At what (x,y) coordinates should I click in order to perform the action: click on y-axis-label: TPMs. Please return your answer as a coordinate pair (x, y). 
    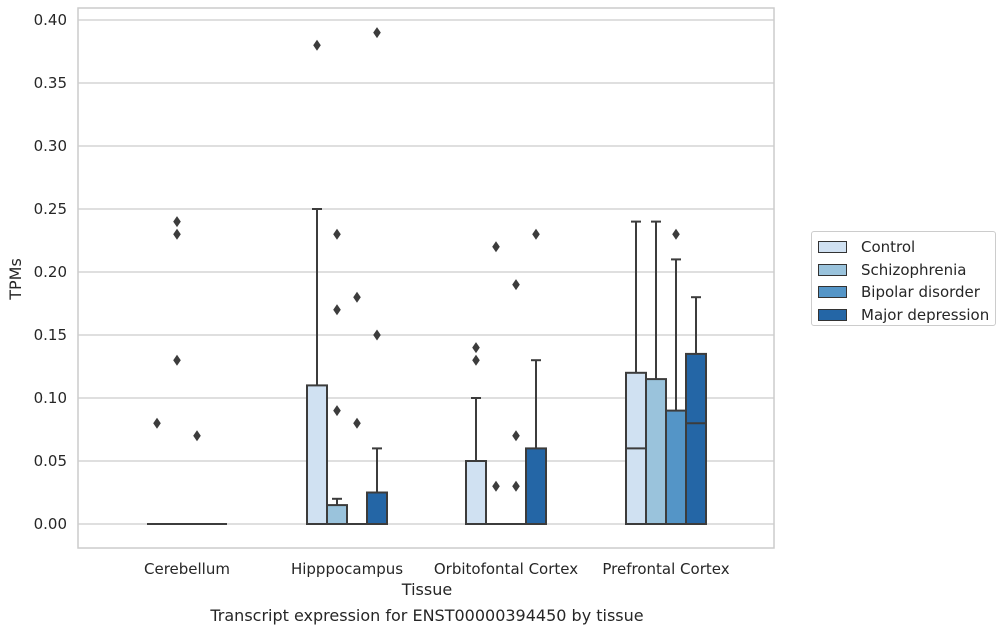
    Looking at the image, I should click on (15, 279).